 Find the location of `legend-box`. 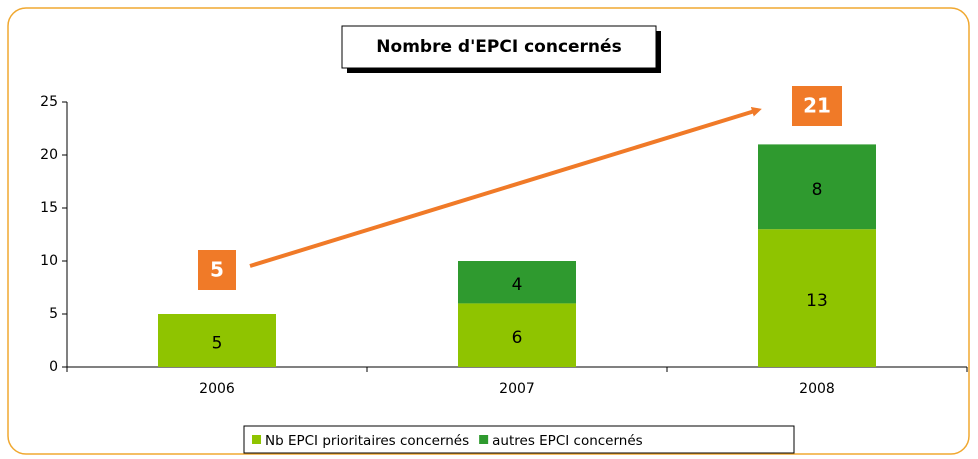

legend-box is located at coordinates (519, 439).